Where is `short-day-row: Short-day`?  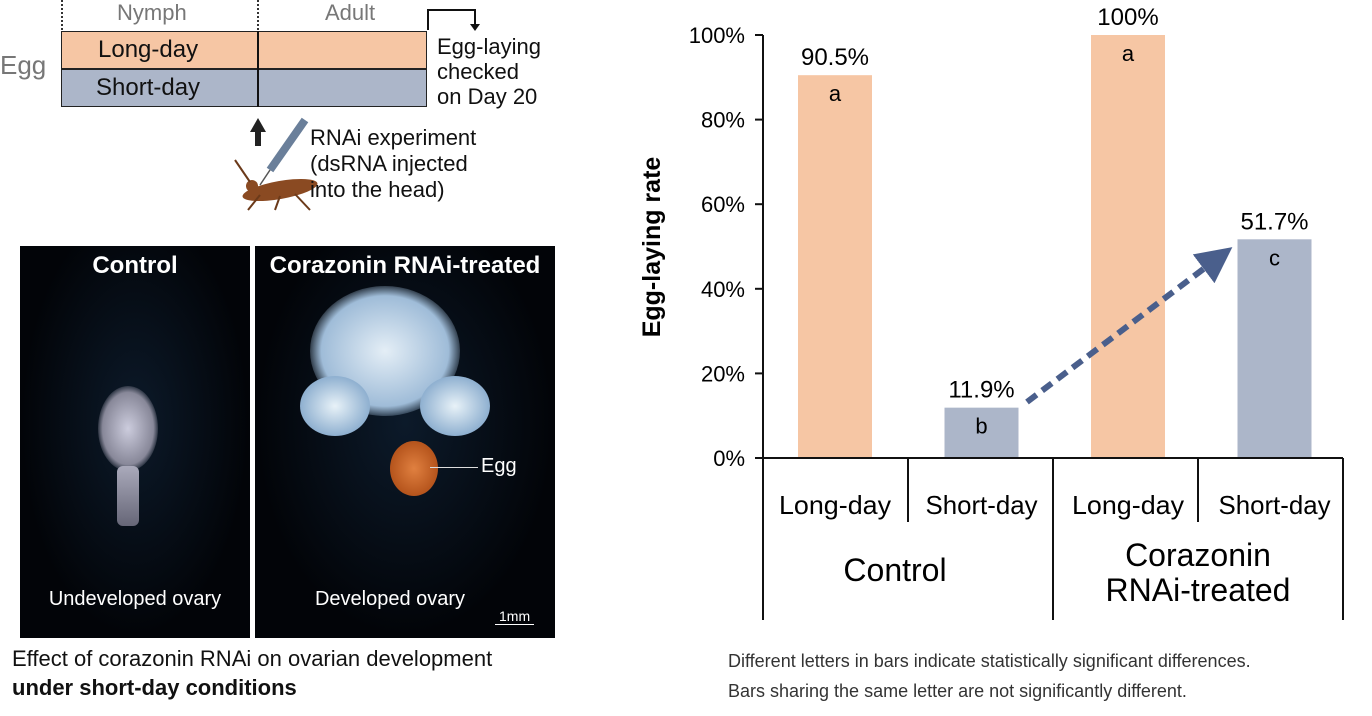
short-day-row: Short-day is located at coordinates (244, 88).